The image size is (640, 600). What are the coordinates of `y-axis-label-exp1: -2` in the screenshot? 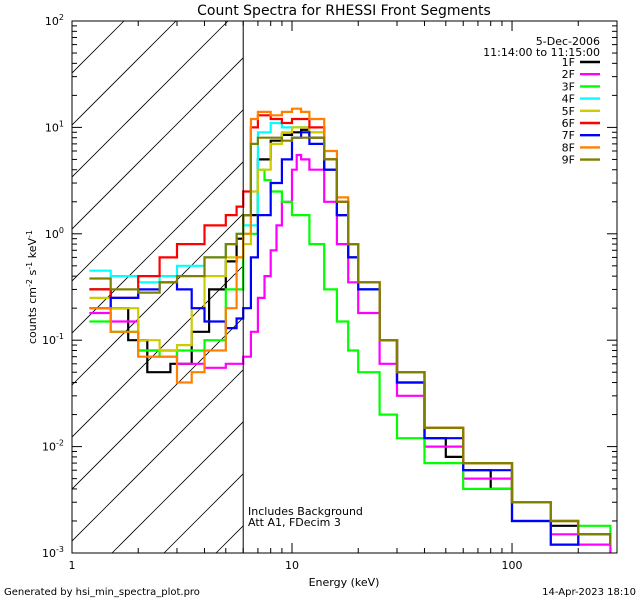 It's located at (29, 283).